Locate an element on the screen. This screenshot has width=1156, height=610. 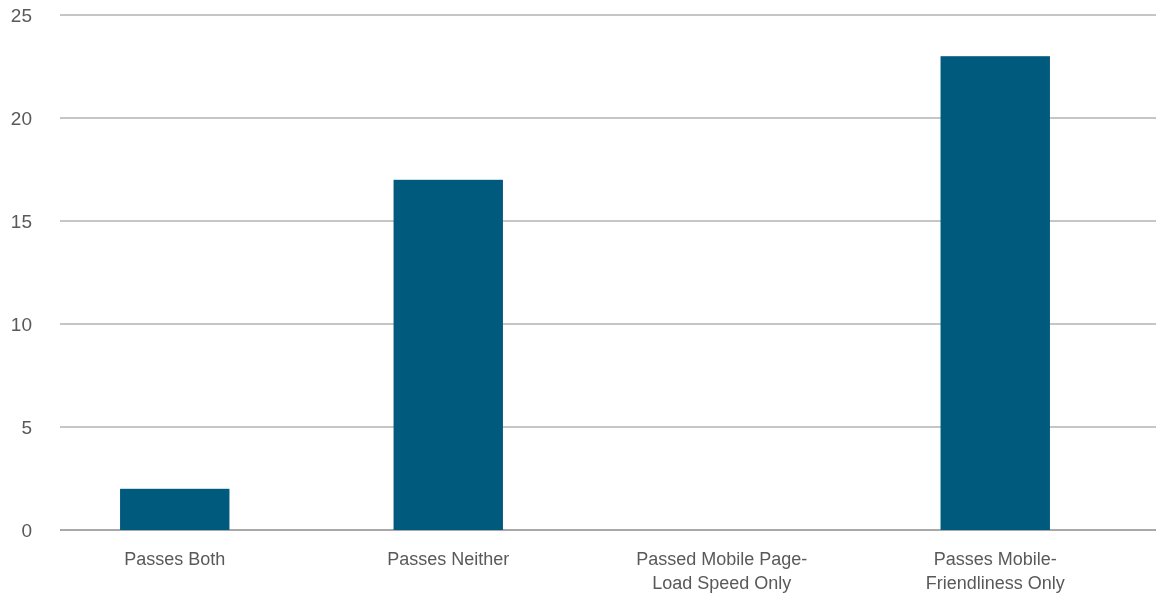
x-tick-label: Passes Mobile-Friendliness Only is located at coordinates (995, 571).